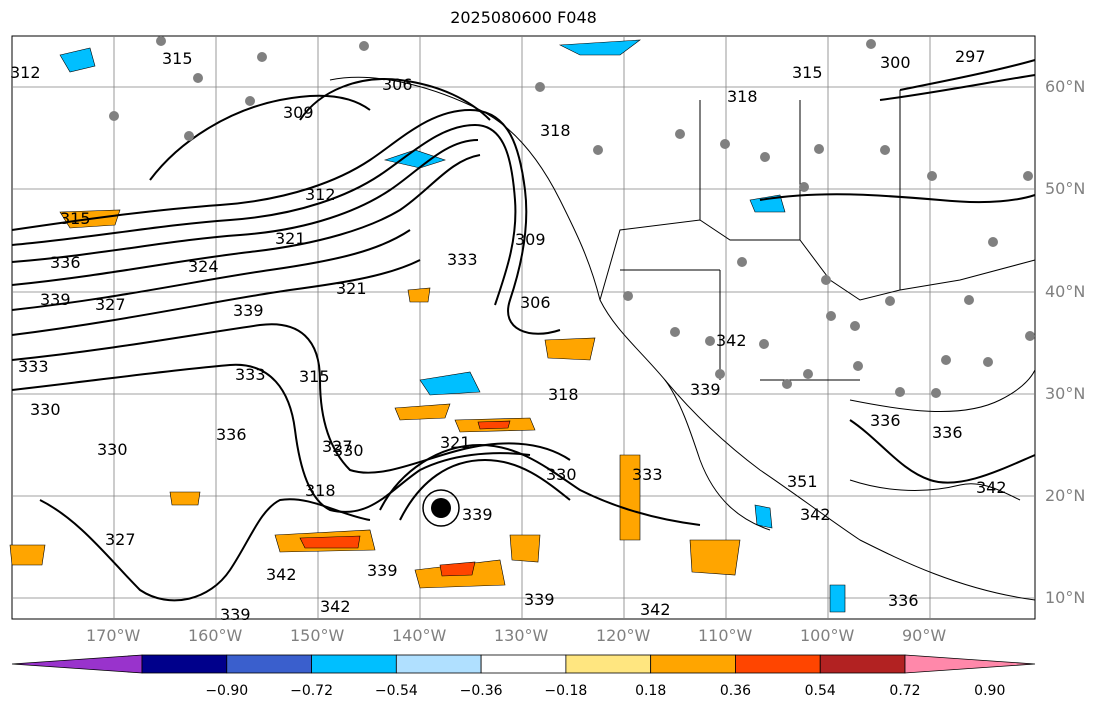 This screenshot has width=1105, height=712. What do you see at coordinates (1065, 597) in the screenshot?
I see `latitude-label: 10°N` at bounding box center [1065, 597].